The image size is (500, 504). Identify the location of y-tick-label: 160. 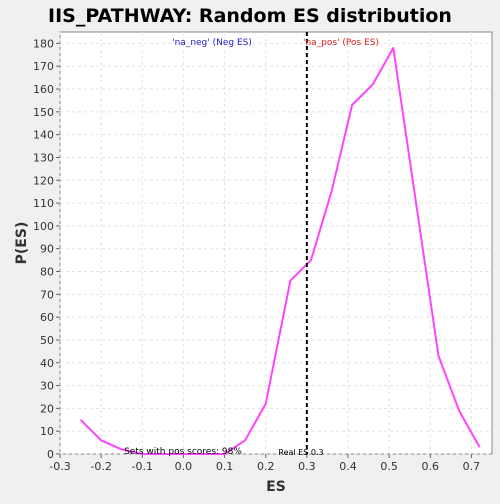
(43, 89).